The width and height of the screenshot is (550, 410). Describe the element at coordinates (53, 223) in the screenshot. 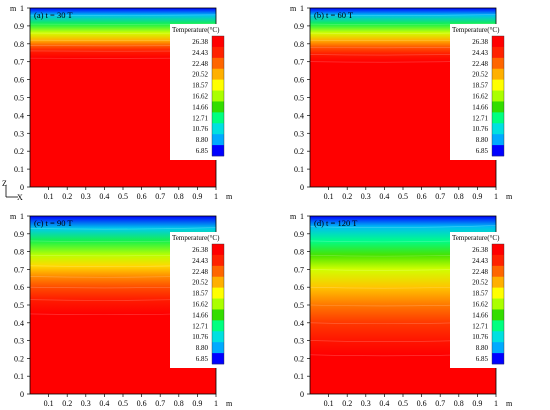

I see `panel-title: (c) t = 90 T` at that location.